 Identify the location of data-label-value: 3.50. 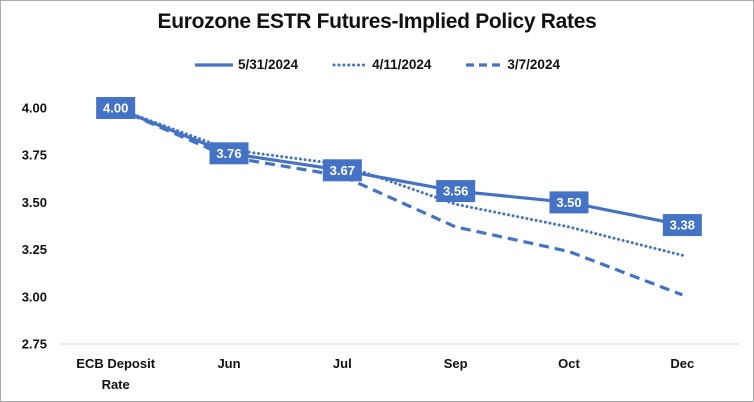
(568, 202).